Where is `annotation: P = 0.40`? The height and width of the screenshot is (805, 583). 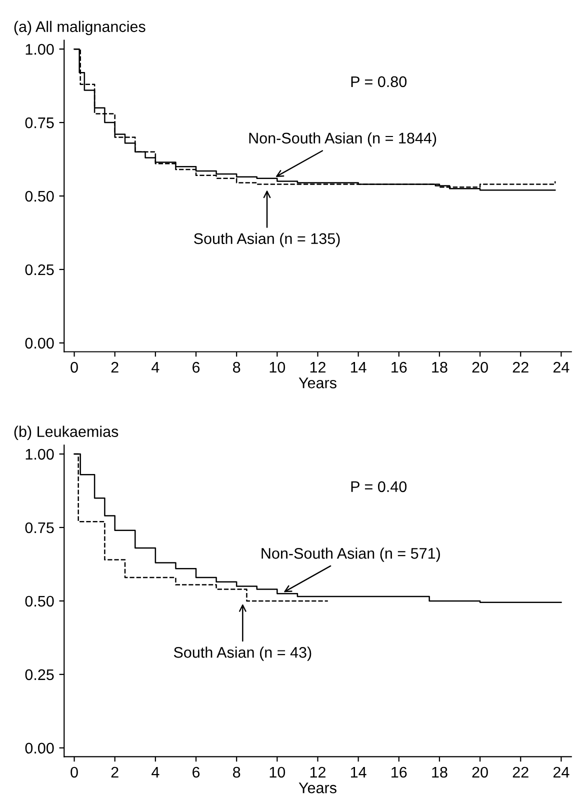
annotation: P = 0.40 is located at coordinates (379, 486).